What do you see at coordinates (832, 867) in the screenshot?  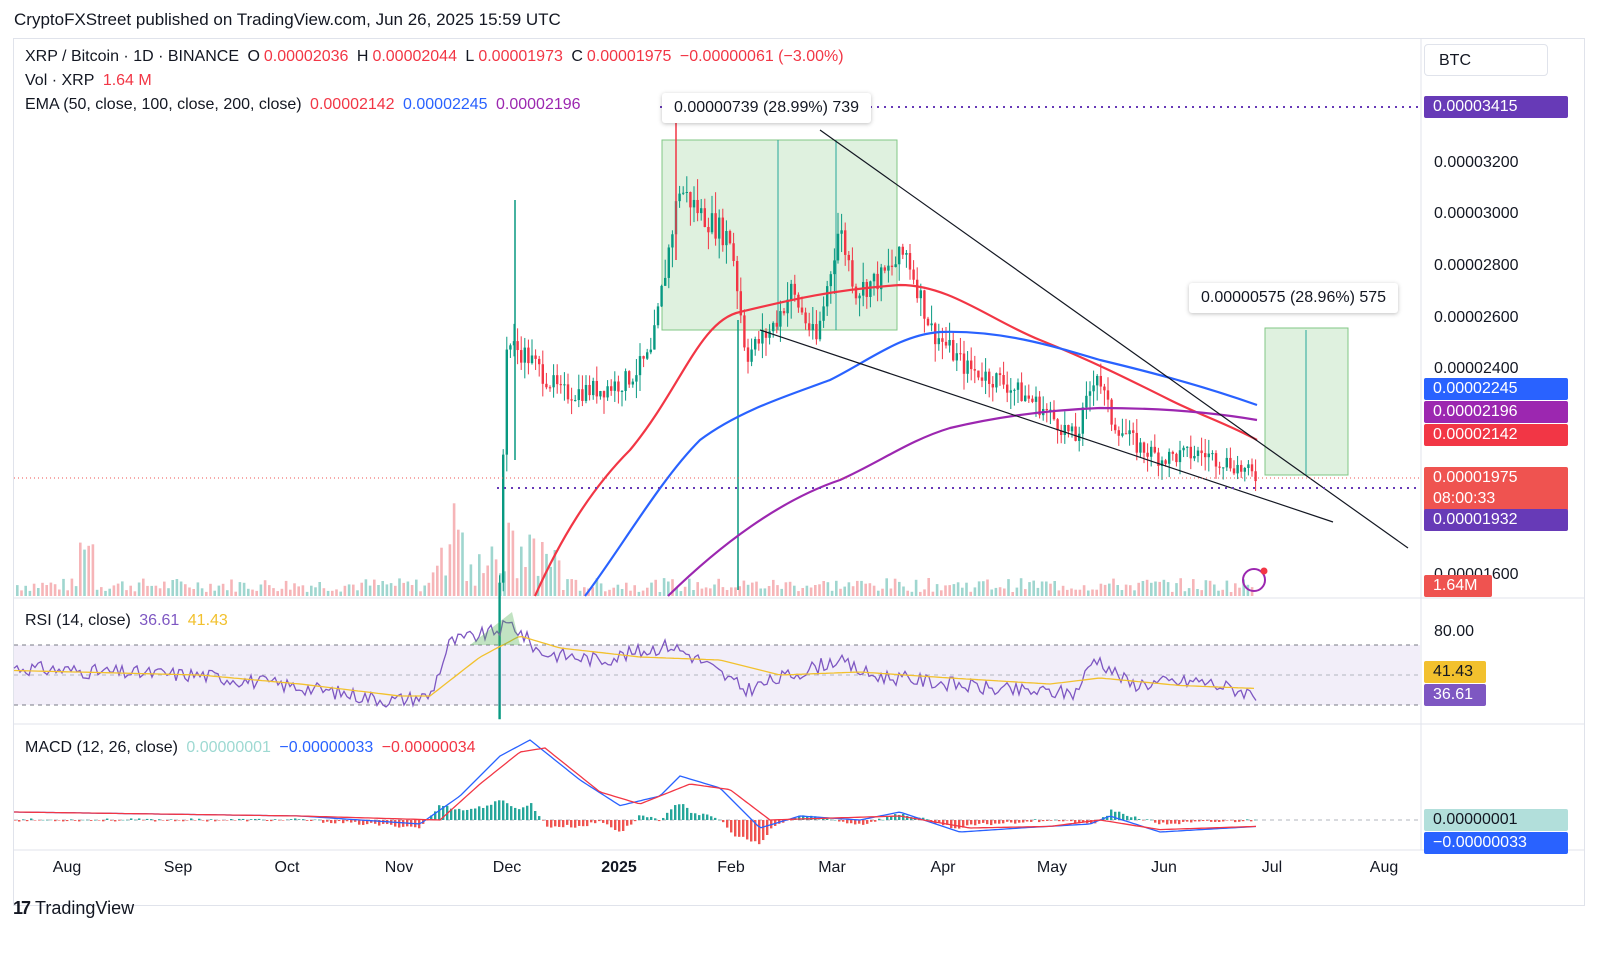 I see `x-tick-mar: Mar` at bounding box center [832, 867].